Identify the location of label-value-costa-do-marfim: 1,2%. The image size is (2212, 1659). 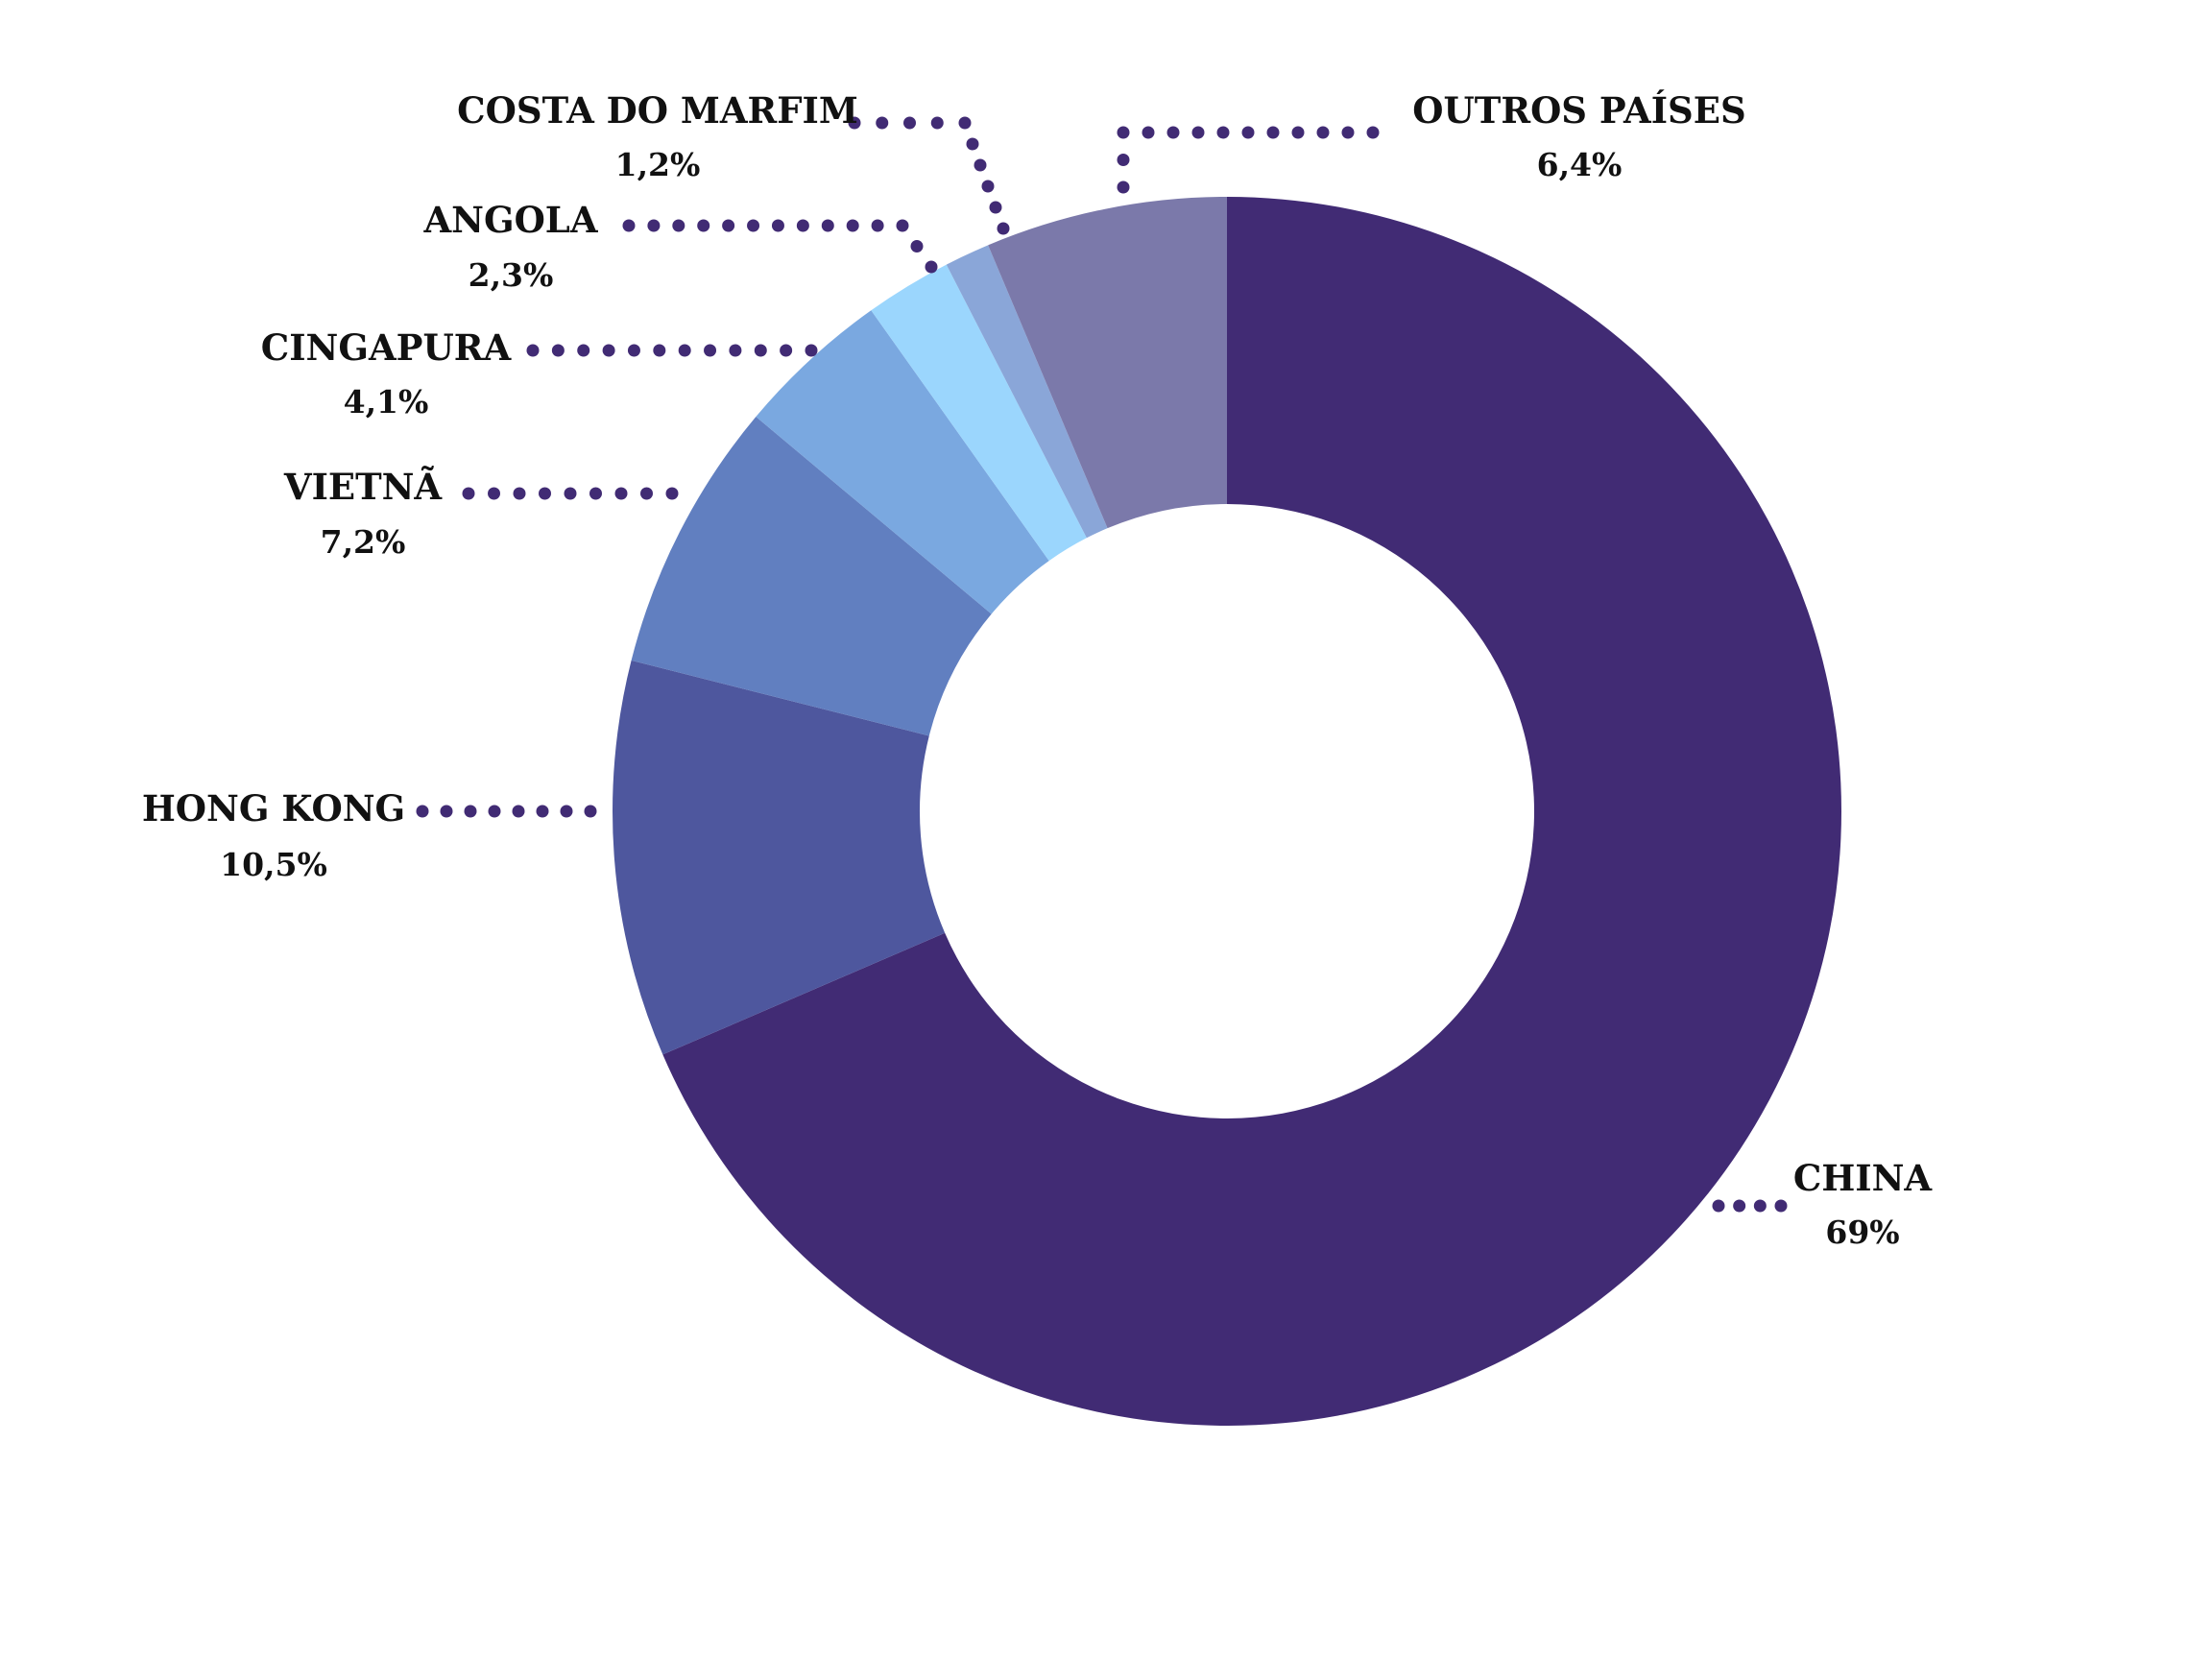
(658, 164).